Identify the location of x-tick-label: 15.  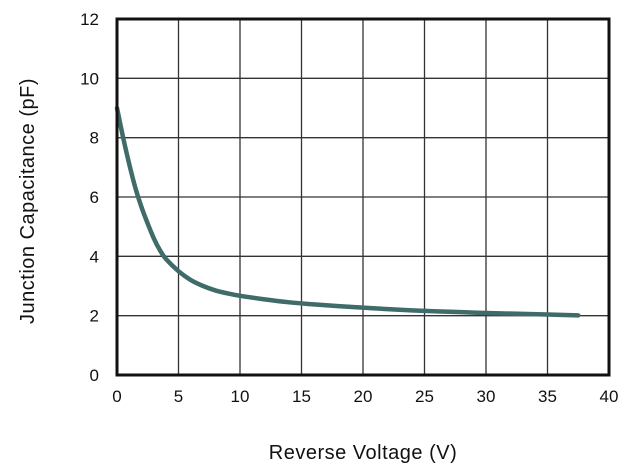
(301, 396).